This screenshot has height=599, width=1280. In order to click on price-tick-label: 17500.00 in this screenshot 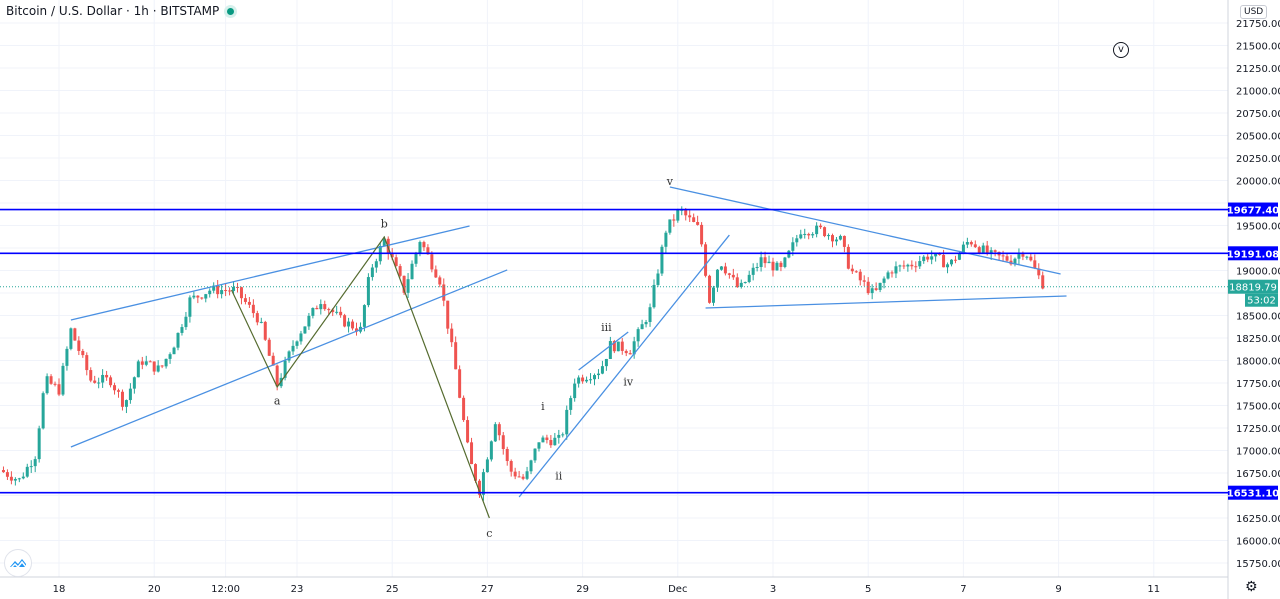, I will do `click(1258, 407)`.